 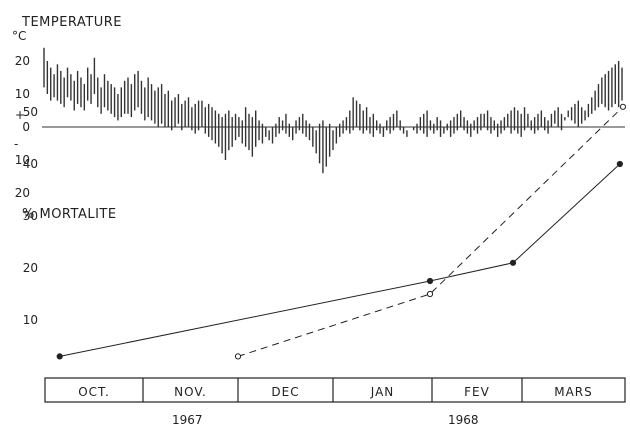 I want to click on temperature-tick-labels: 20 10 0 10 20, so click(x=22, y=127).